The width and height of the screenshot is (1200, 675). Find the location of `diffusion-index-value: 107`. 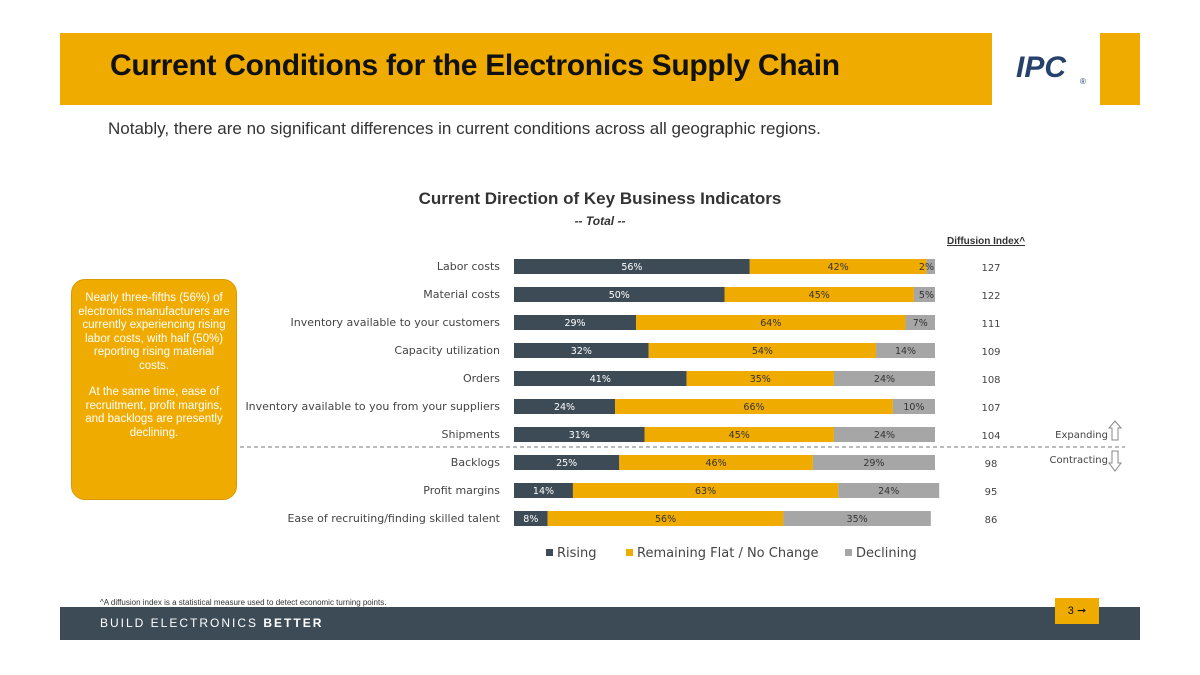

diffusion-index-value: 107 is located at coordinates (990, 408).